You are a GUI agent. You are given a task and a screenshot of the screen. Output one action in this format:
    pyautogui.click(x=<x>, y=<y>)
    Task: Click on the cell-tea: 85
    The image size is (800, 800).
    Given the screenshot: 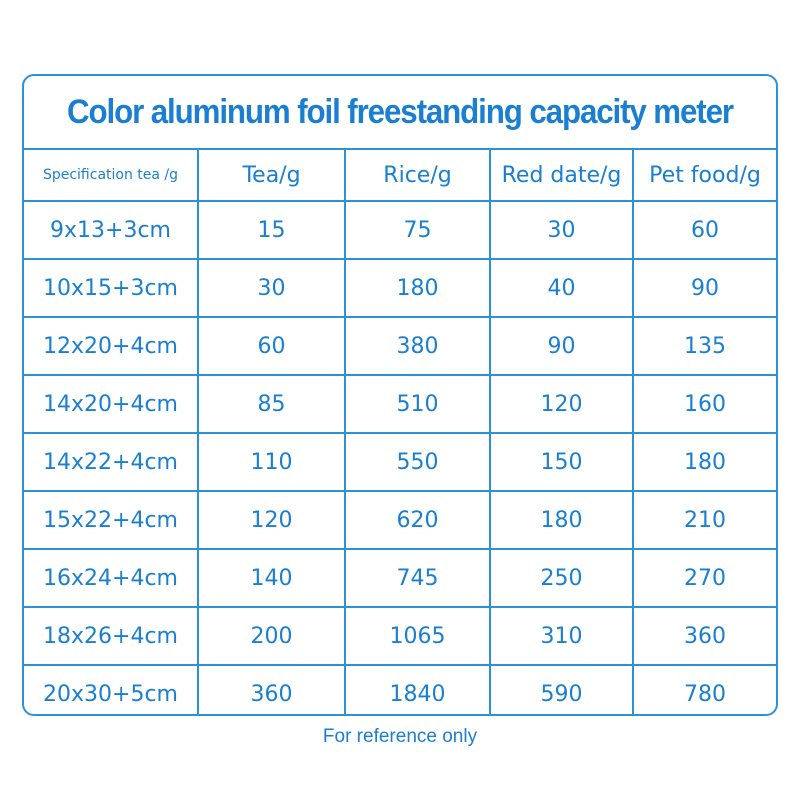 What is the action you would take?
    pyautogui.click(x=271, y=404)
    